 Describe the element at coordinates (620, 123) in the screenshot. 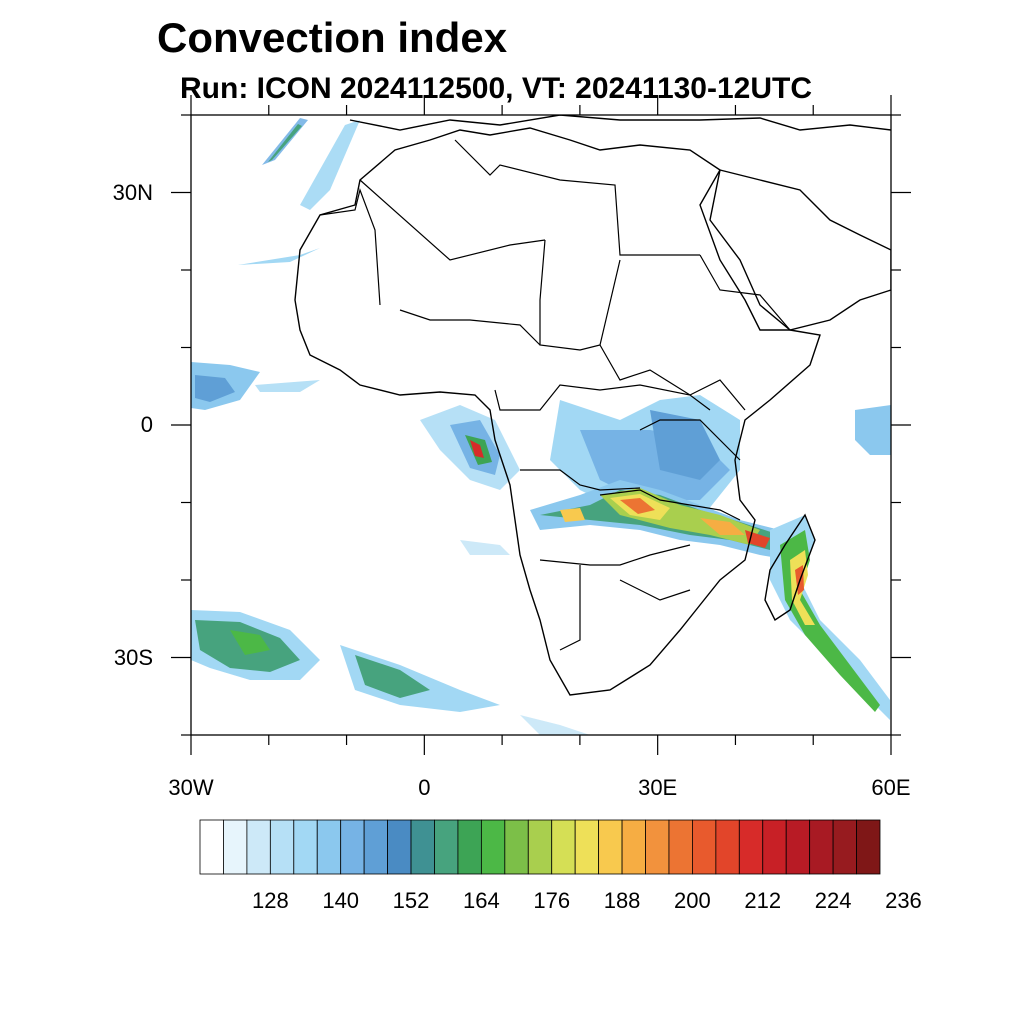

I see `mediterranean-coast` at that location.